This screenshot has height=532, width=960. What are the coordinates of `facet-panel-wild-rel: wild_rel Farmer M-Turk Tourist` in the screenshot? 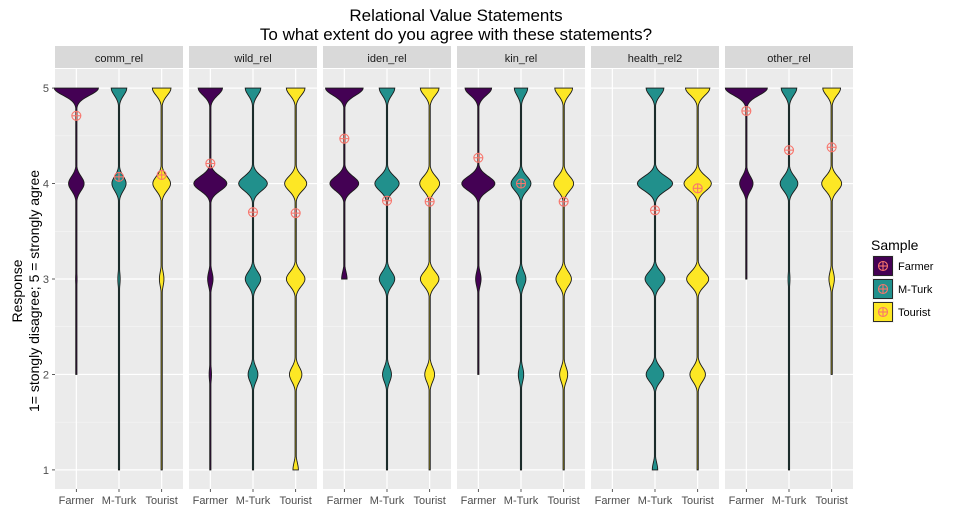 It's located at (253, 276).